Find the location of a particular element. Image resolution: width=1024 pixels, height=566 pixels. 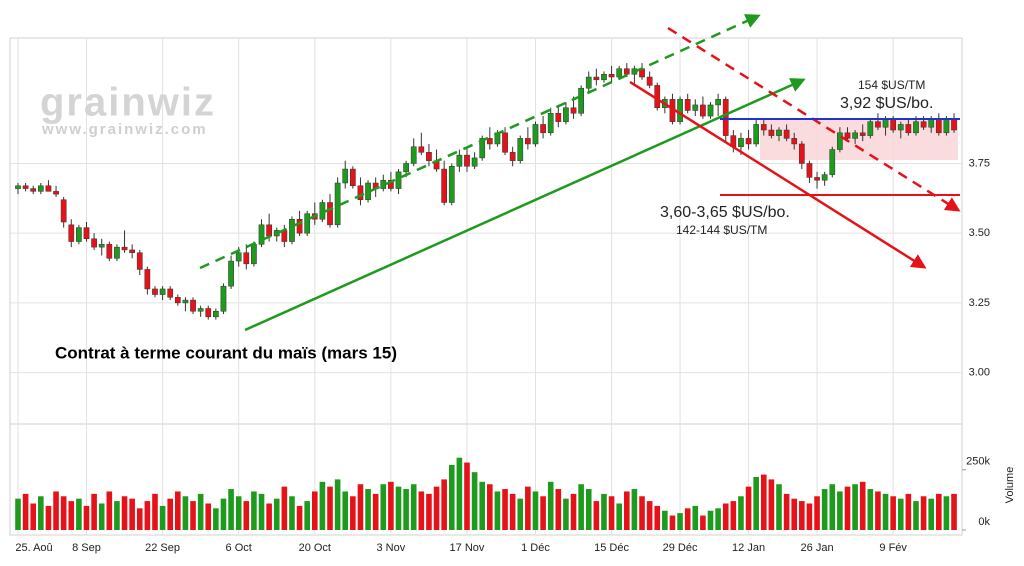

watermark: grainwiz is located at coordinates (128, 103).